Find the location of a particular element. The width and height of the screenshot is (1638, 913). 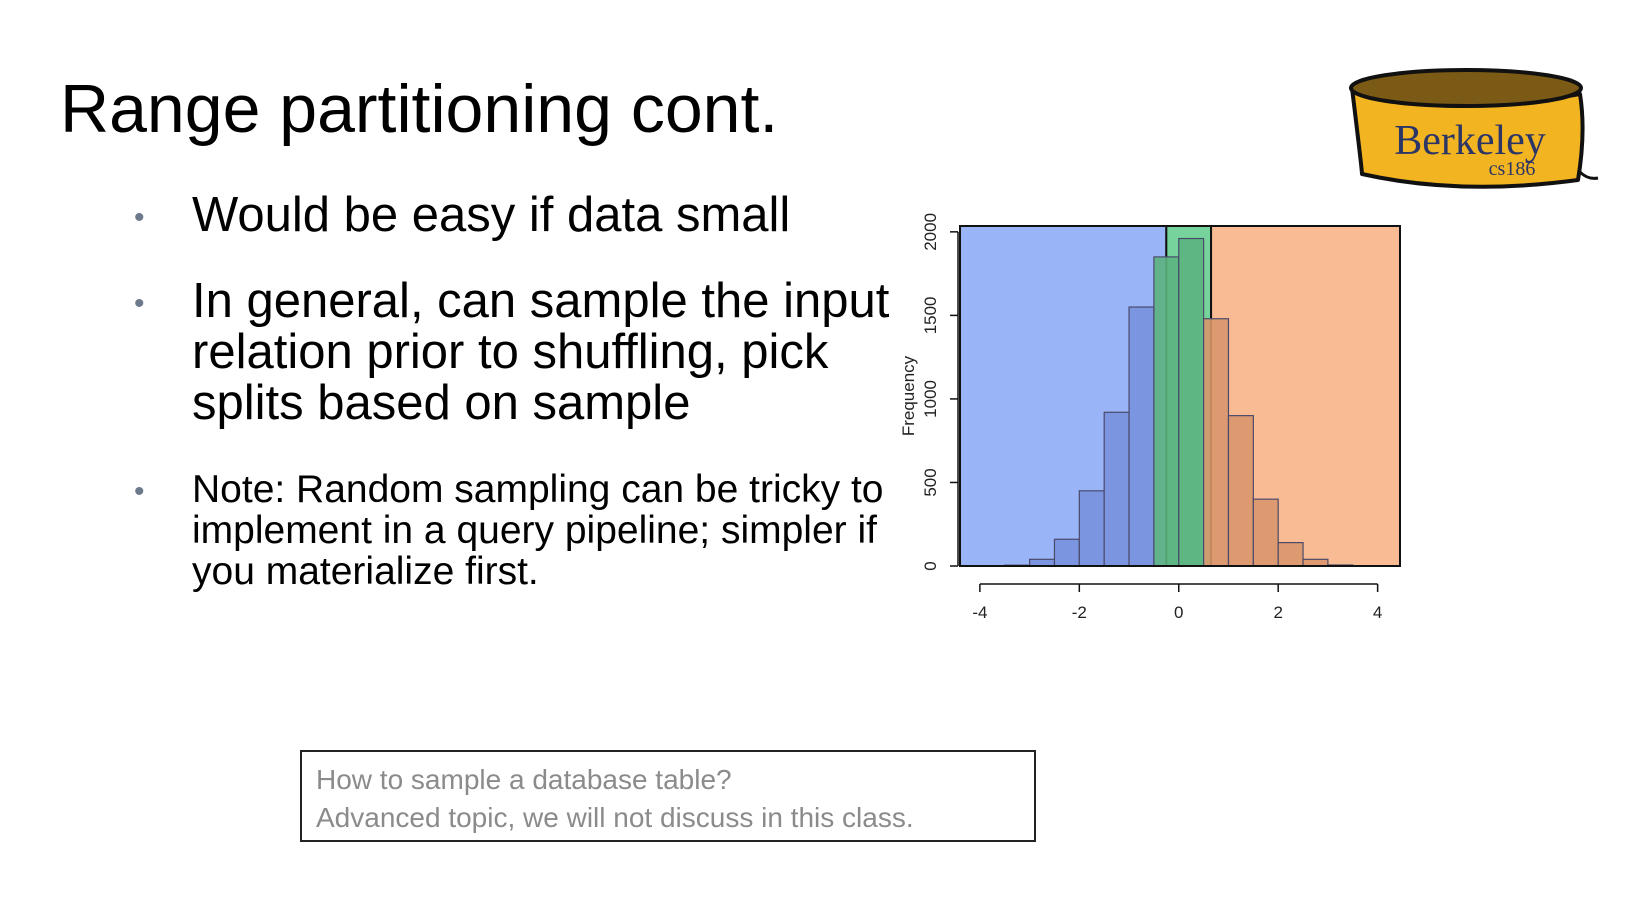

y-tick-label: 1500 is located at coordinates (930, 315).